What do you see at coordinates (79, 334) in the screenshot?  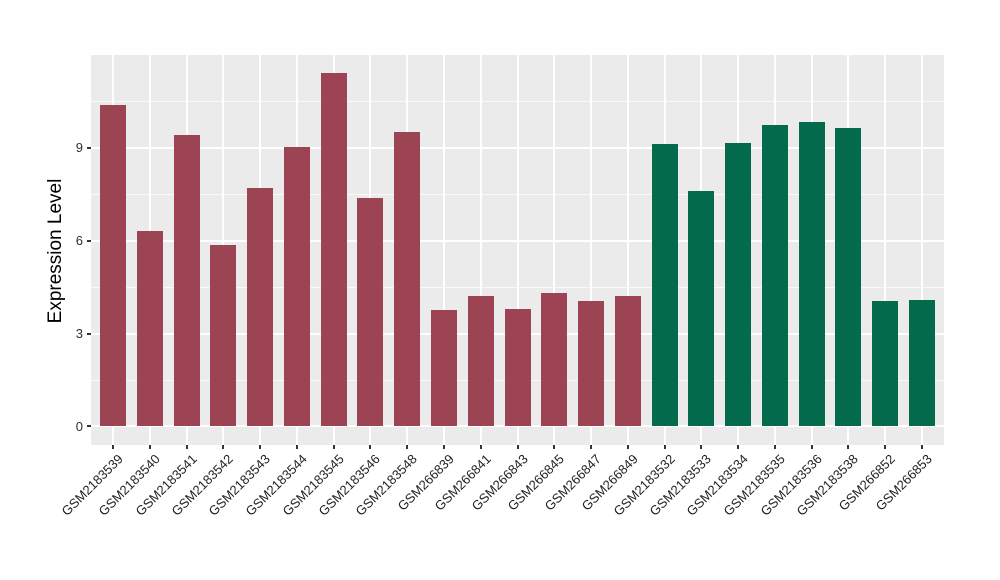 I see `y-tick-label: 3` at bounding box center [79, 334].